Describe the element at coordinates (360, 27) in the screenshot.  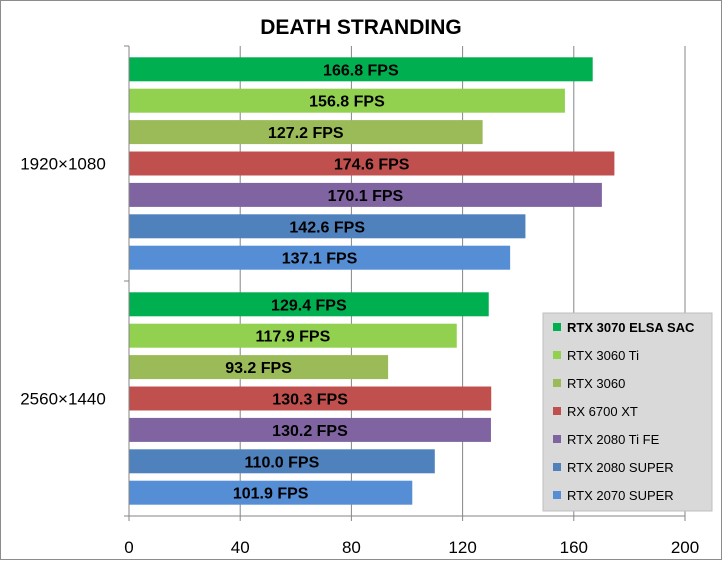
I see `chart-title: DEATH STRANDING` at that location.